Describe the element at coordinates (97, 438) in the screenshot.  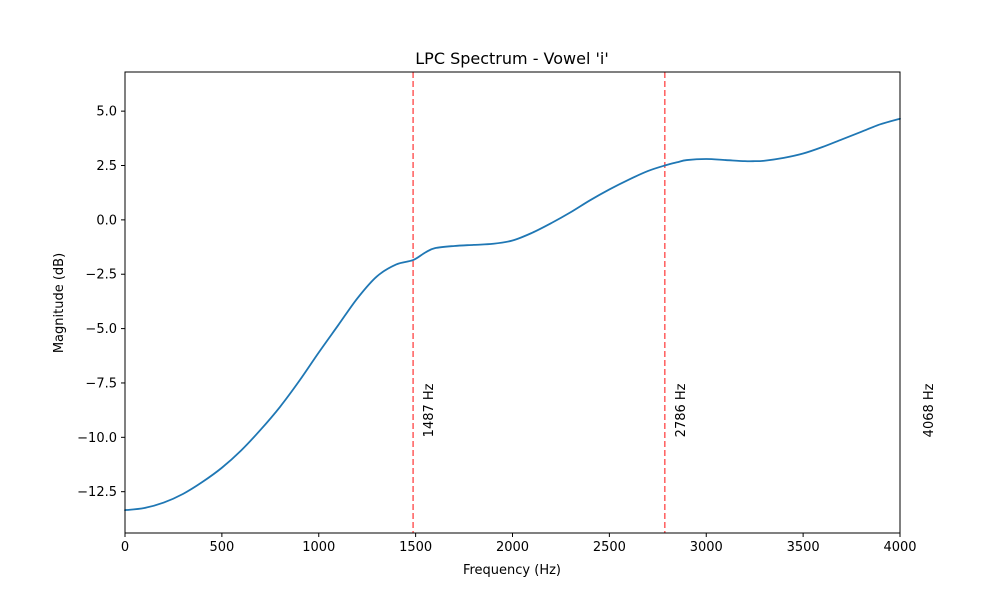
I see `y-tick-label: −10.0` at that location.